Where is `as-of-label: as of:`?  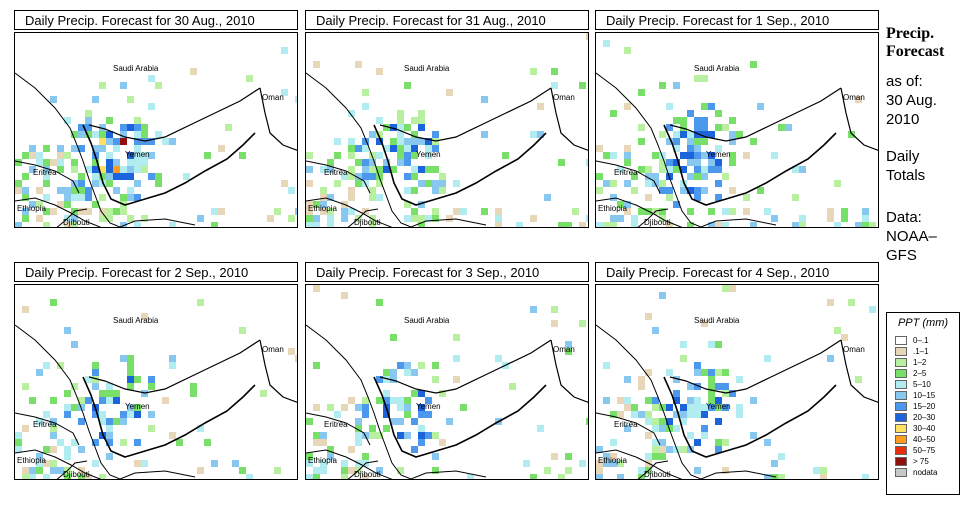 as-of-label: as of: is located at coordinates (904, 81).